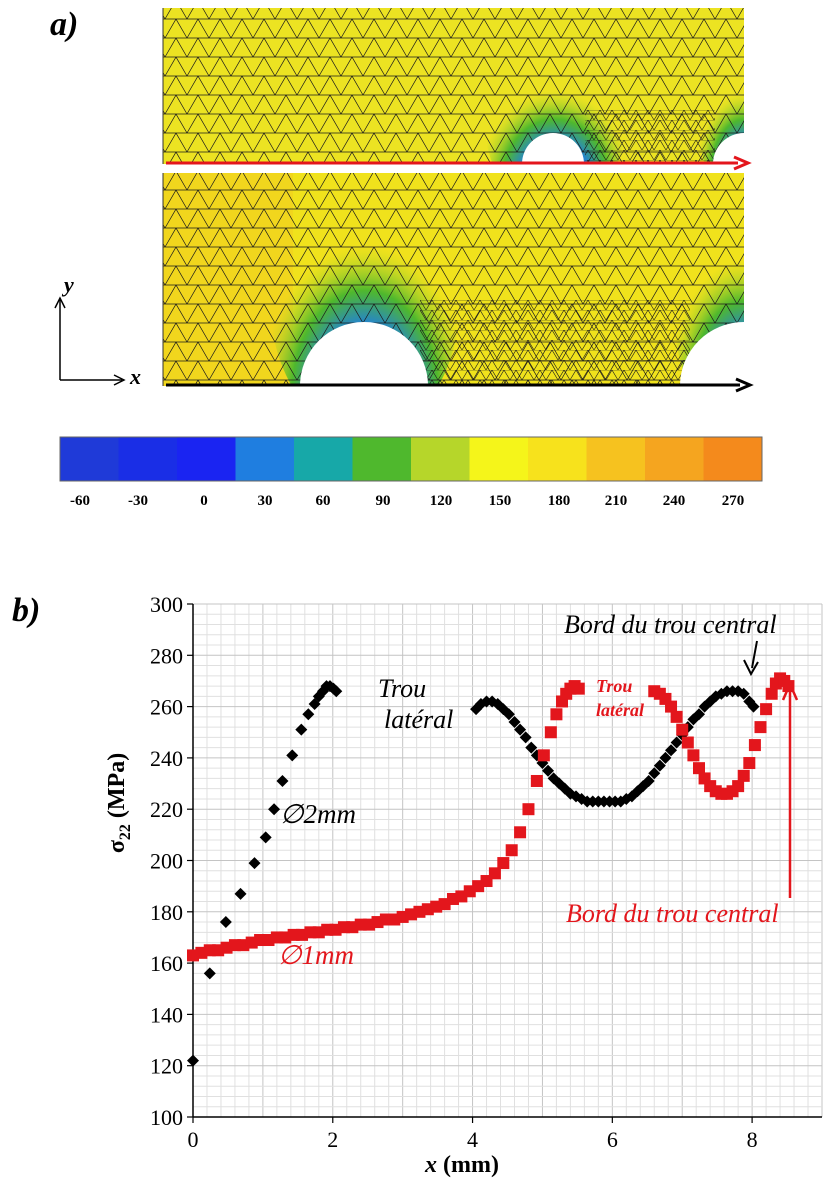 This screenshot has width=824, height=1184. I want to click on y-tick-label: 120, so click(166, 1066).